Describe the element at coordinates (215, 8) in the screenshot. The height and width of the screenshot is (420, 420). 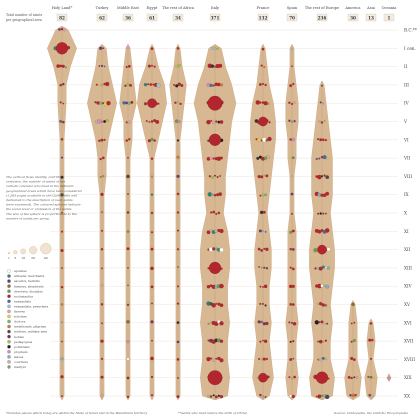
I see `region-label: Italy` at that location.